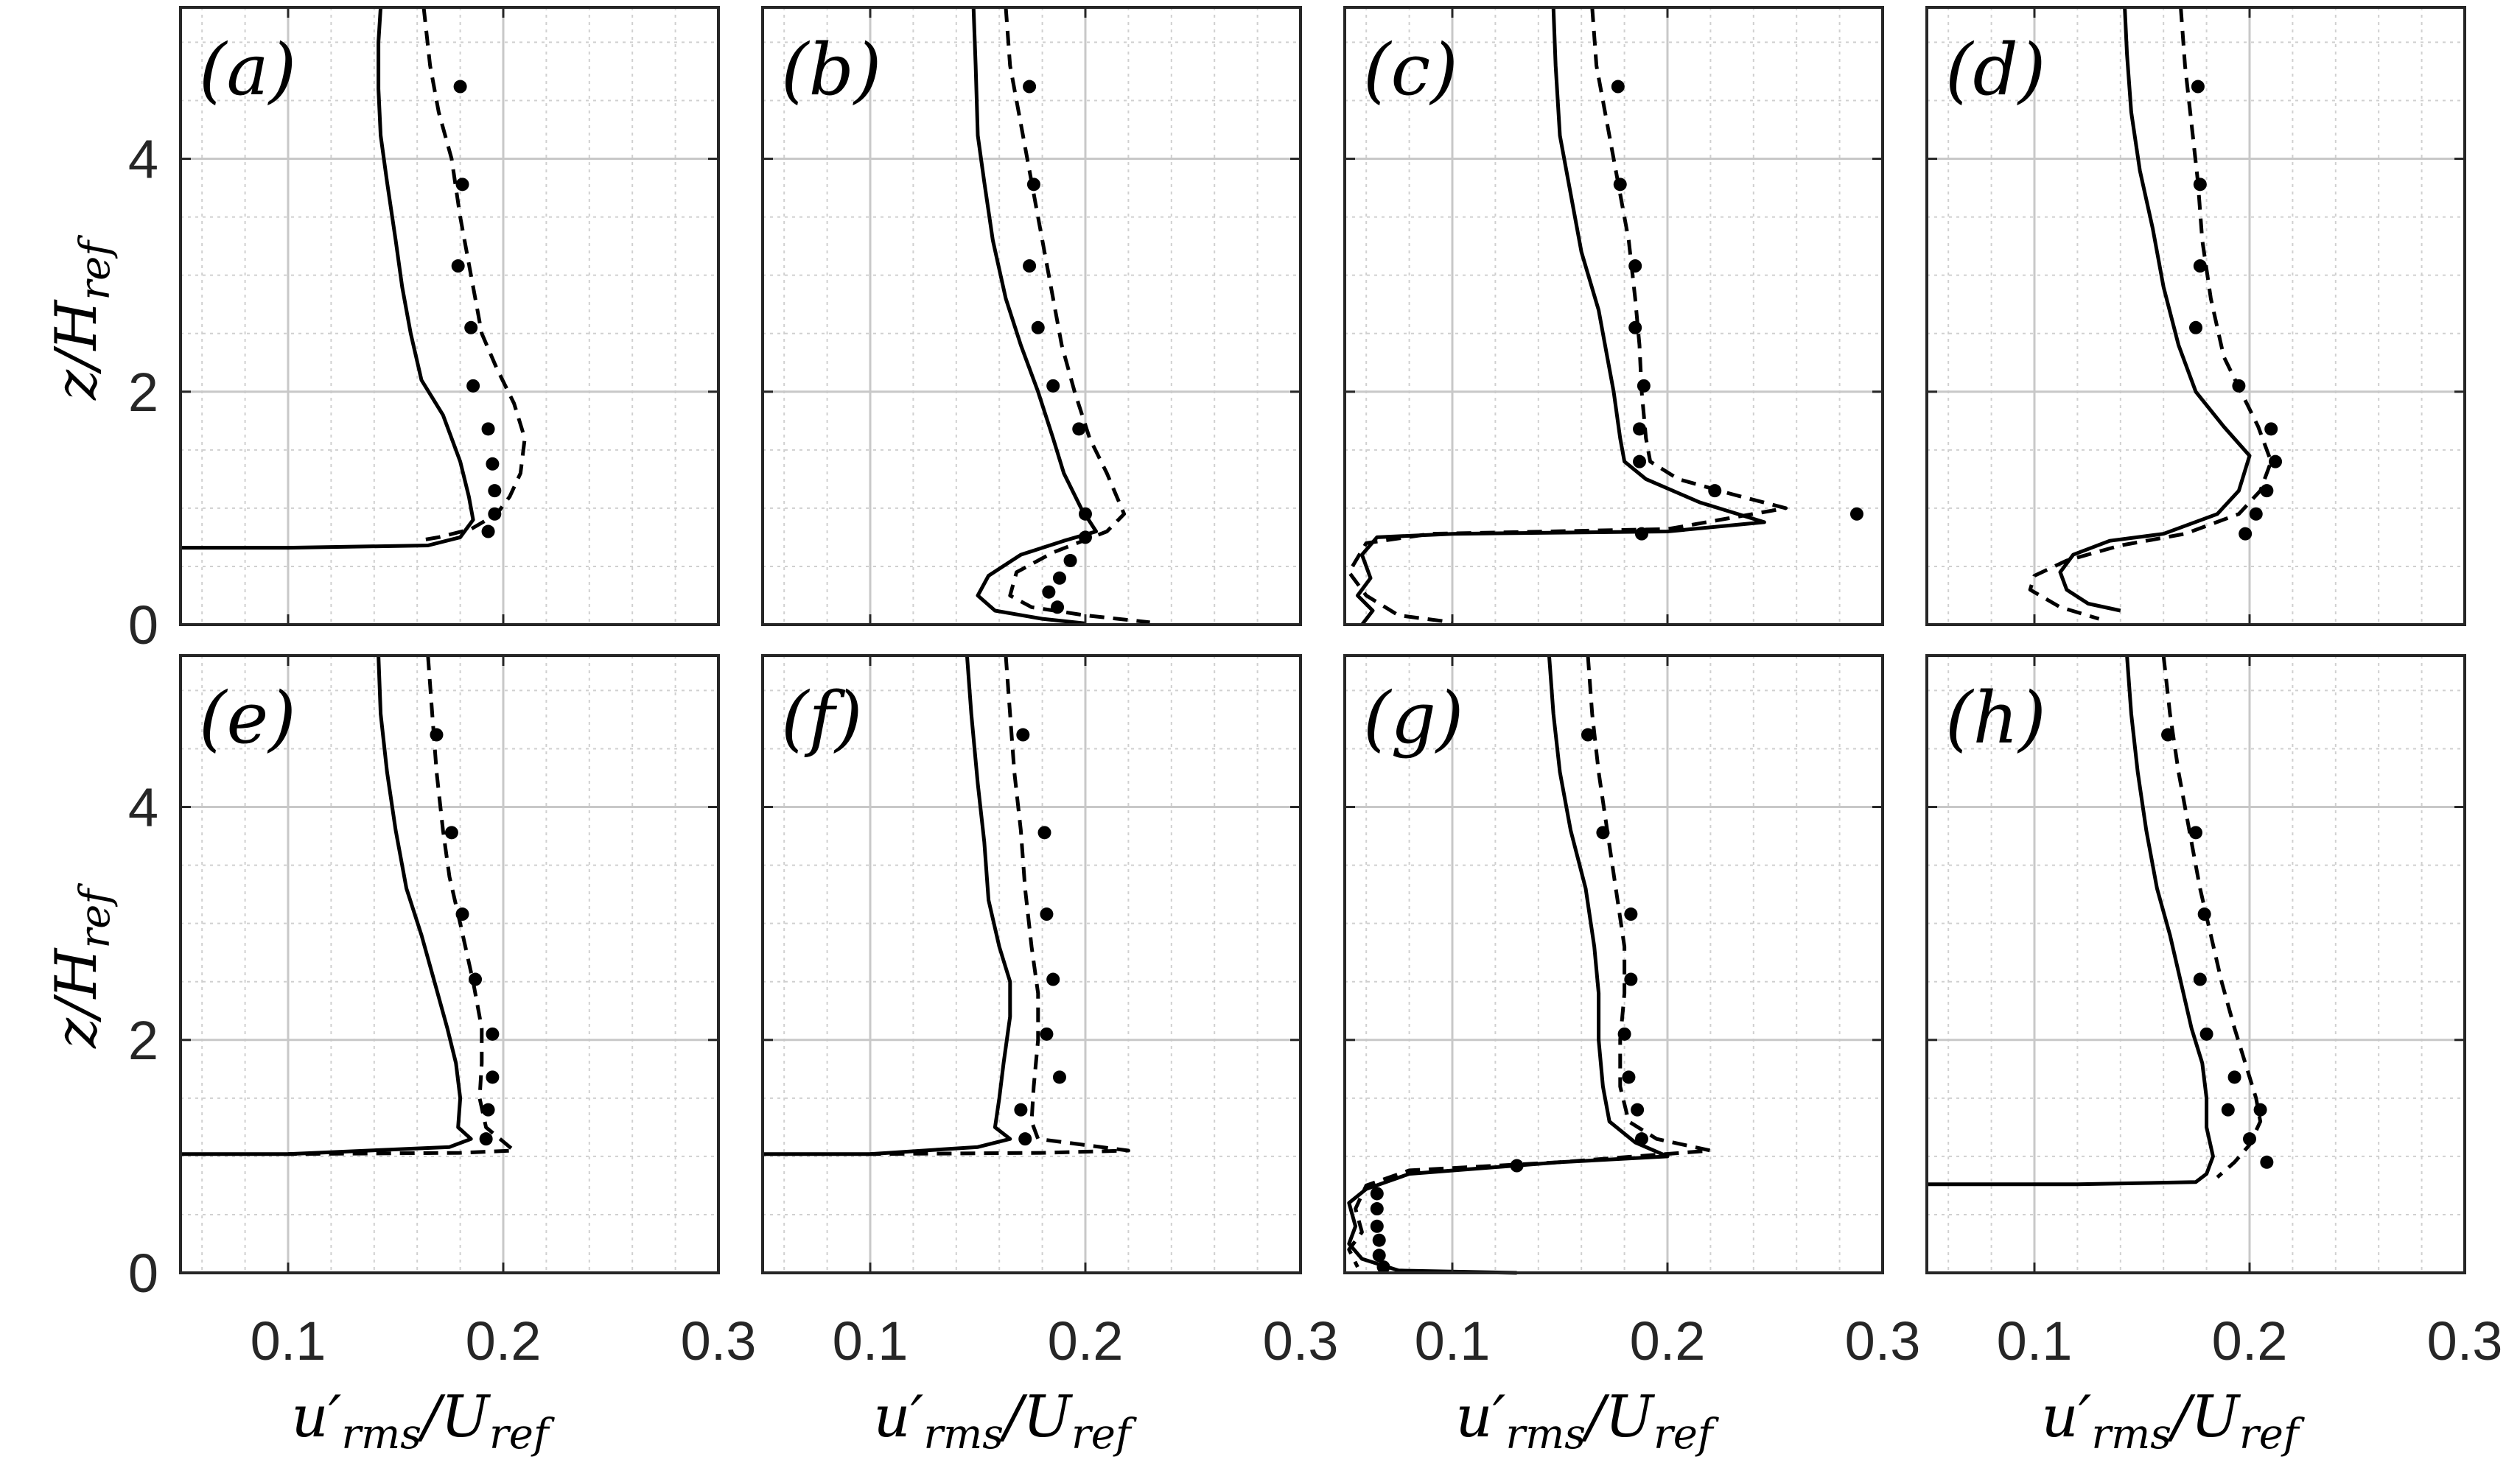 Image resolution: width=2520 pixels, height=1457 pixels. What do you see at coordinates (81, 317) in the screenshot?
I see `y-axis-label-top: z/Href` at bounding box center [81, 317].